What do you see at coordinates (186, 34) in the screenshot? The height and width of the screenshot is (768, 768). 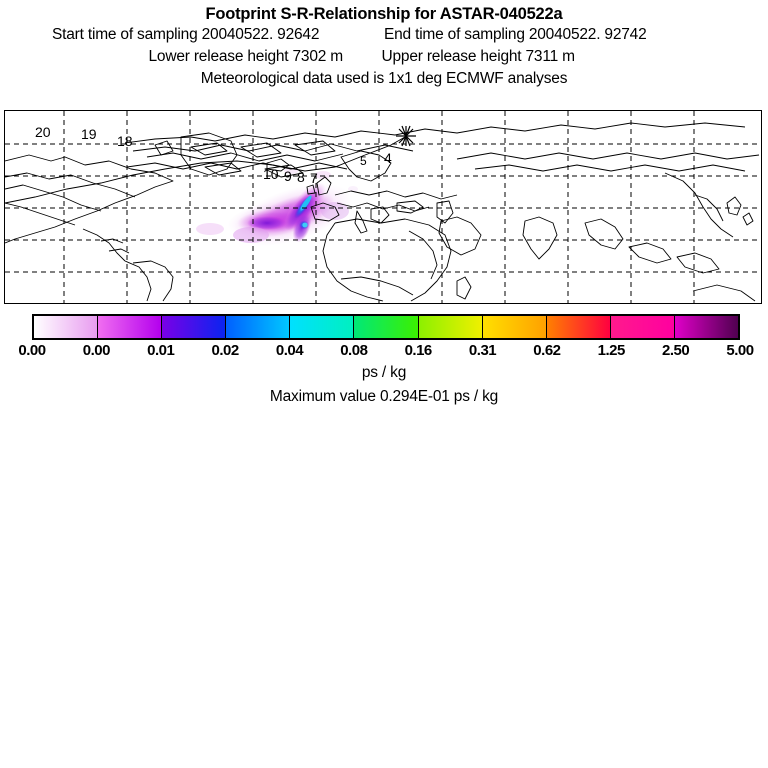 I see `start-time-label: Start time of sampling 20040522. 92642` at bounding box center [186, 34].